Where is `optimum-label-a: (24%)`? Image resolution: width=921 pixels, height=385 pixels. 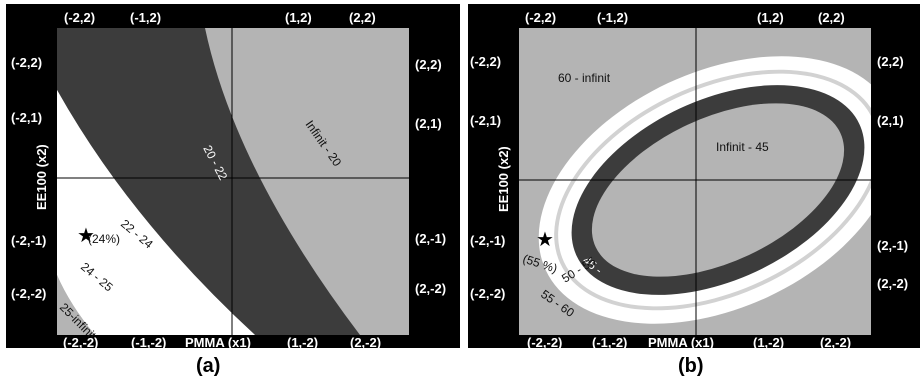 optimum-label-a: (24%) is located at coordinates (104, 239).